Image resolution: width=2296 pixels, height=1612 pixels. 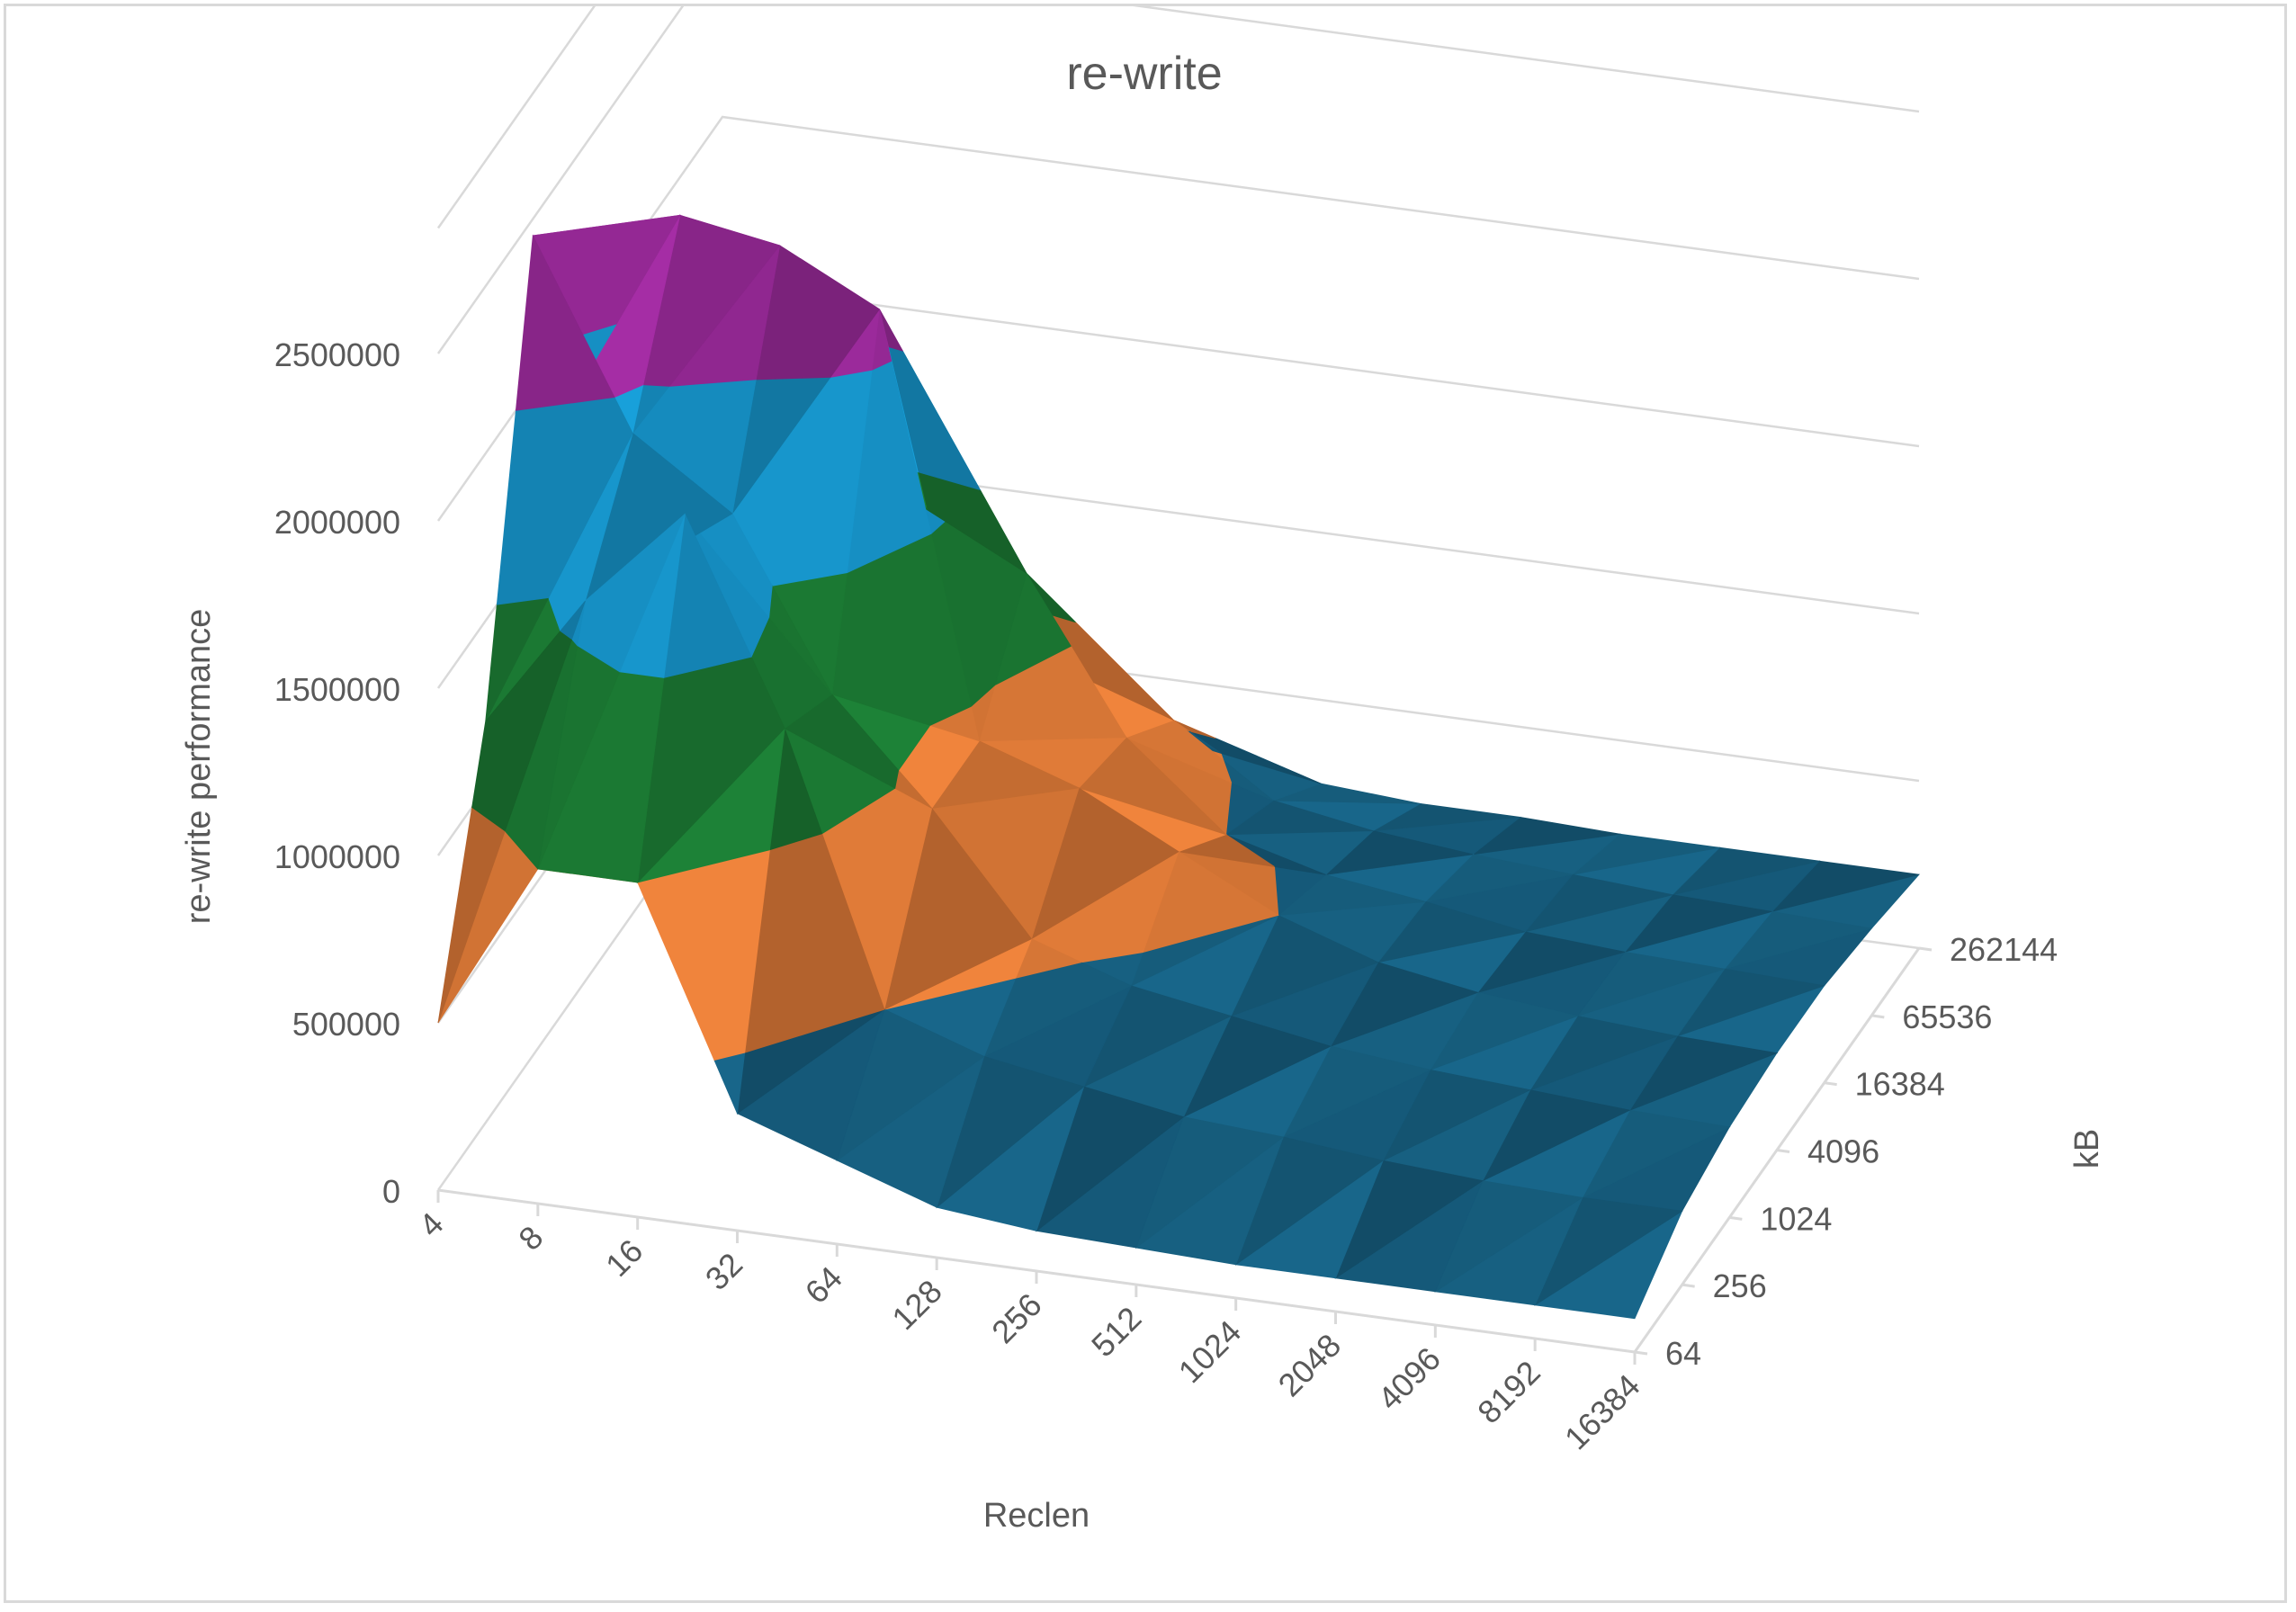 What do you see at coordinates (823, 1285) in the screenshot?
I see `x-tick-label: 64` at bounding box center [823, 1285].